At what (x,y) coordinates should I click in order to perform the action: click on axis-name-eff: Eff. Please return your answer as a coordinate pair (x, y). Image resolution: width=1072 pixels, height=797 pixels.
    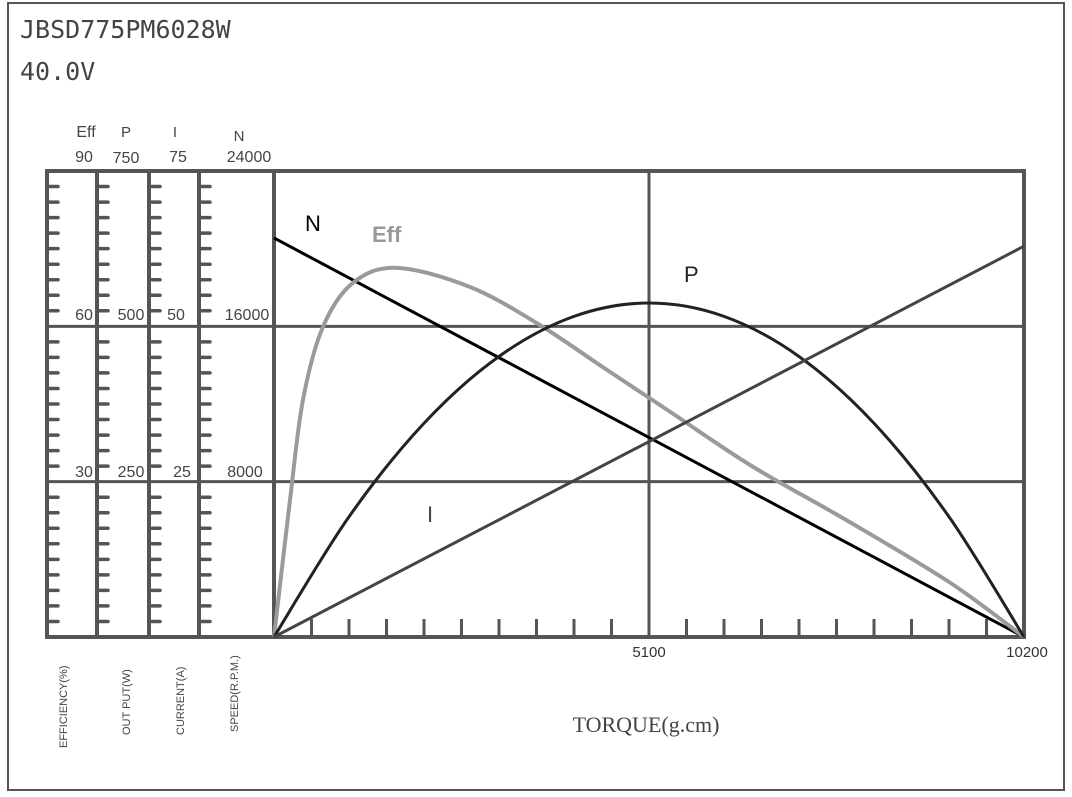
    Looking at the image, I should click on (86, 132).